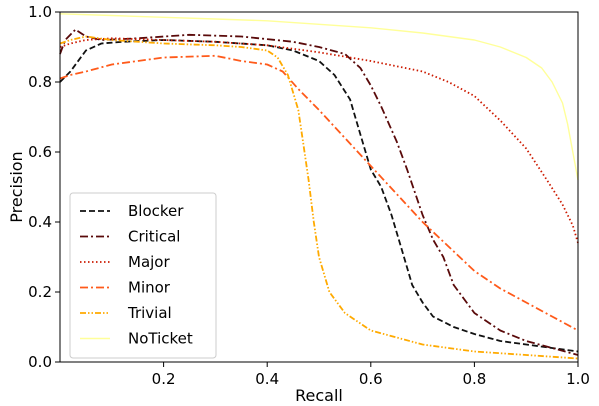 The height and width of the screenshot is (406, 599). Describe the element at coordinates (44, 187) in the screenshot. I see `y-axis: 0.0 0.2 0.4 0.6 0.8 1.0` at that location.